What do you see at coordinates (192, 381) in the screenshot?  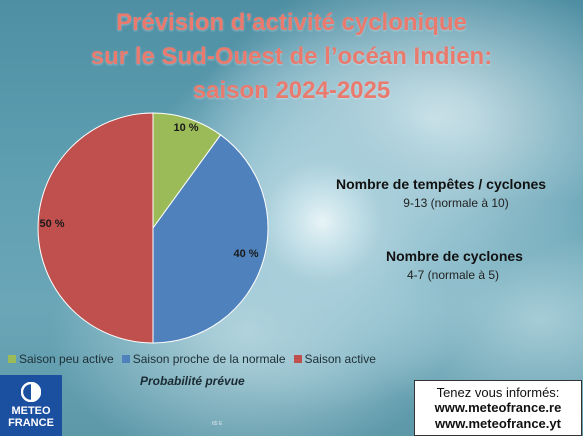 I see `probability-caption: Probabilité prévue` at bounding box center [192, 381].